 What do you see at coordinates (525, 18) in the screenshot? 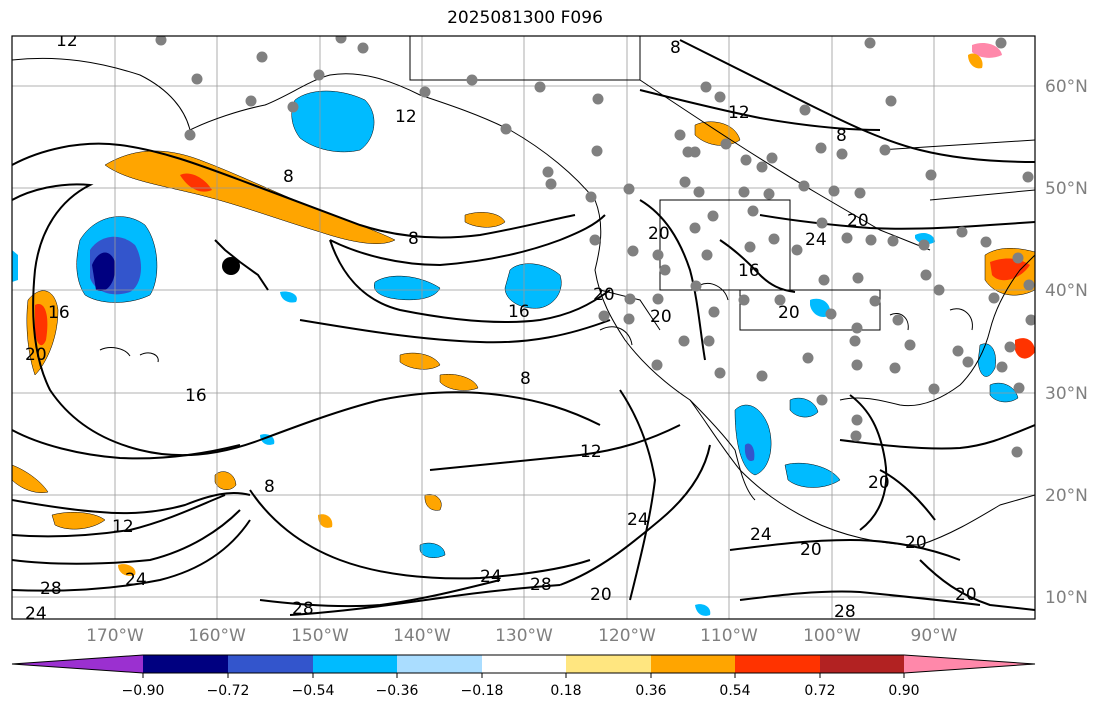
I see `map-title: 2025081300 F096` at bounding box center [525, 18].